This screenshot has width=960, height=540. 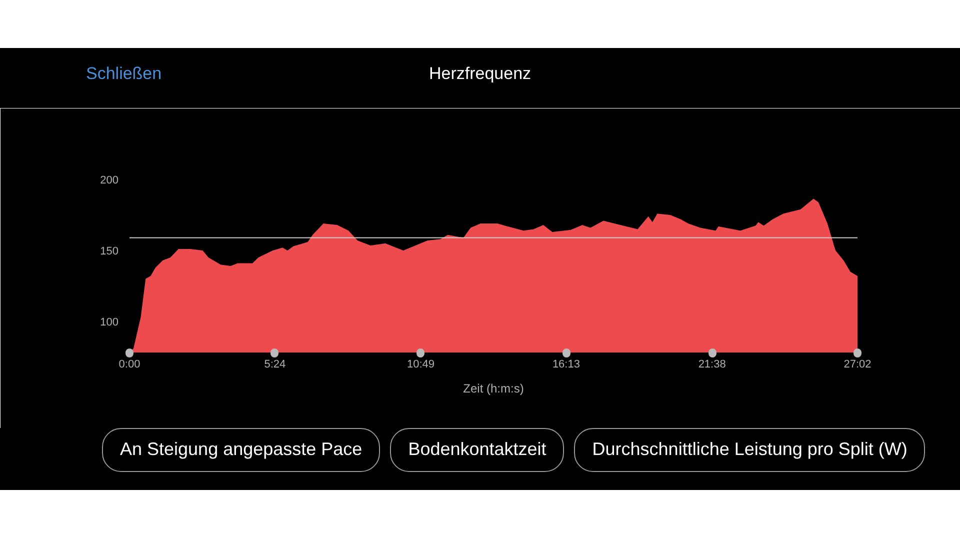 What do you see at coordinates (858, 364) in the screenshot?
I see `x-tick-label: 27:02` at bounding box center [858, 364].